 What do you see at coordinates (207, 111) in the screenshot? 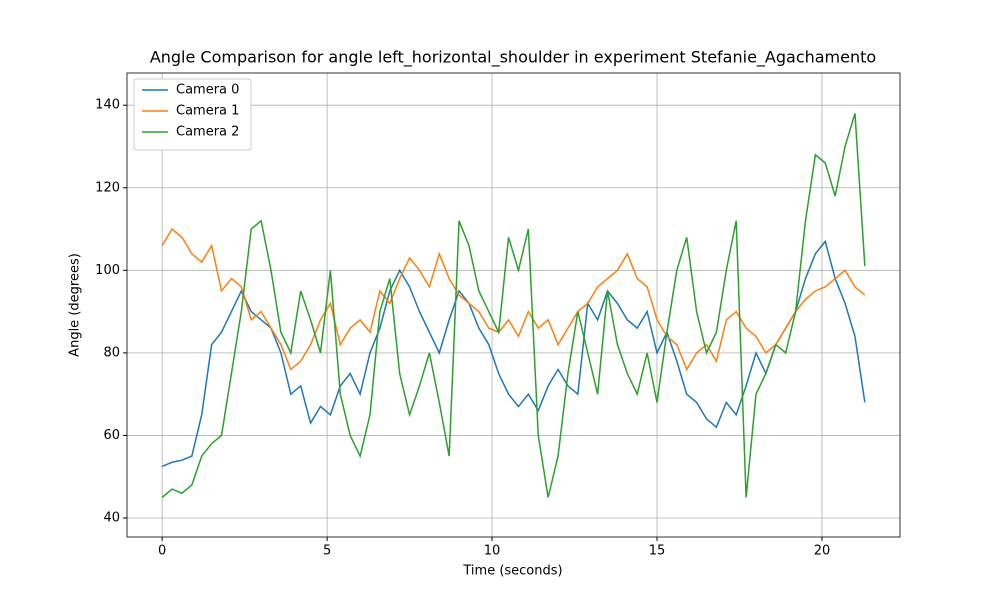
I see `legend-label: Camera 1` at bounding box center [207, 111].